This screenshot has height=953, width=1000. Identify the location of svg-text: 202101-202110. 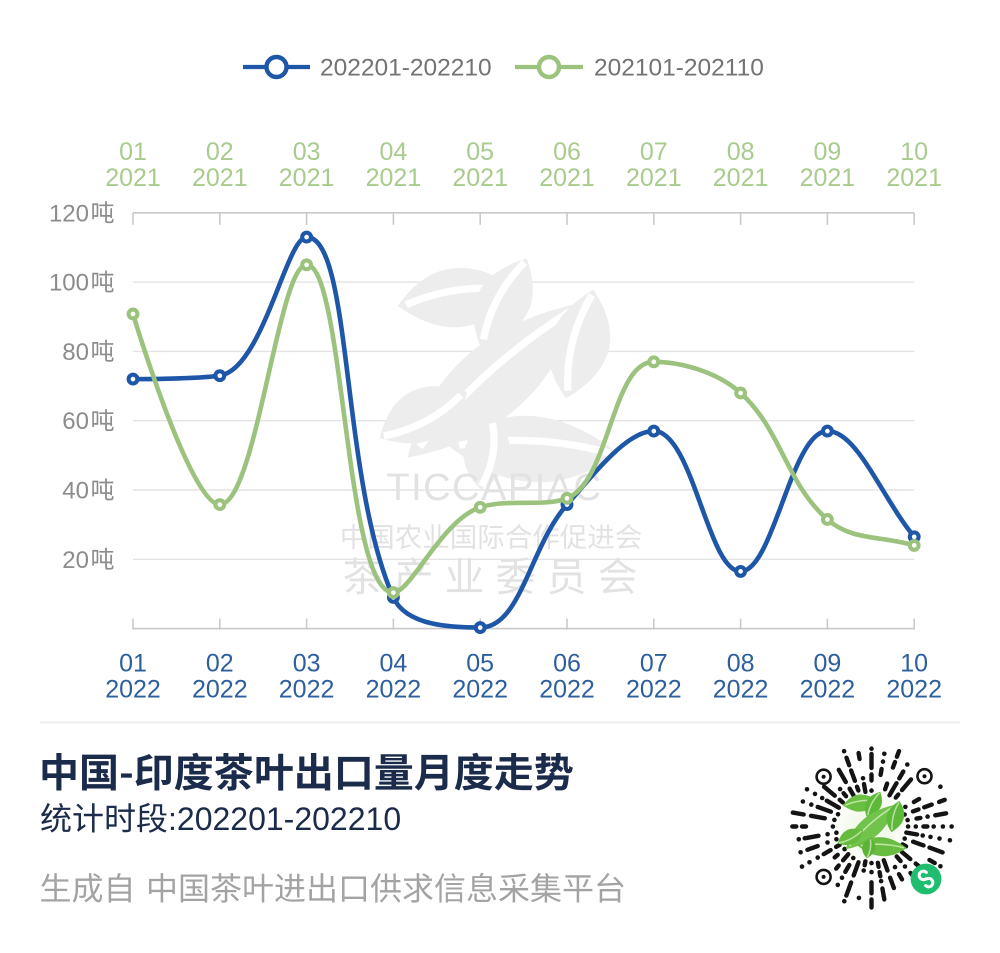
(679, 68).